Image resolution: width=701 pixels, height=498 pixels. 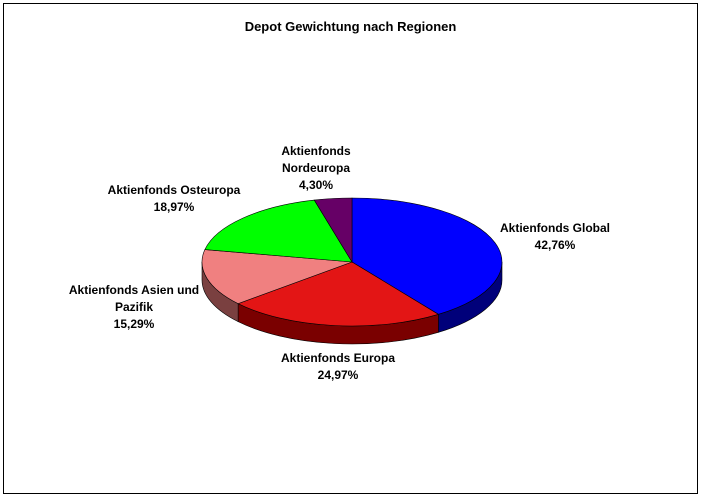 I want to click on slice-value-label: 15,29%, so click(x=134, y=324).